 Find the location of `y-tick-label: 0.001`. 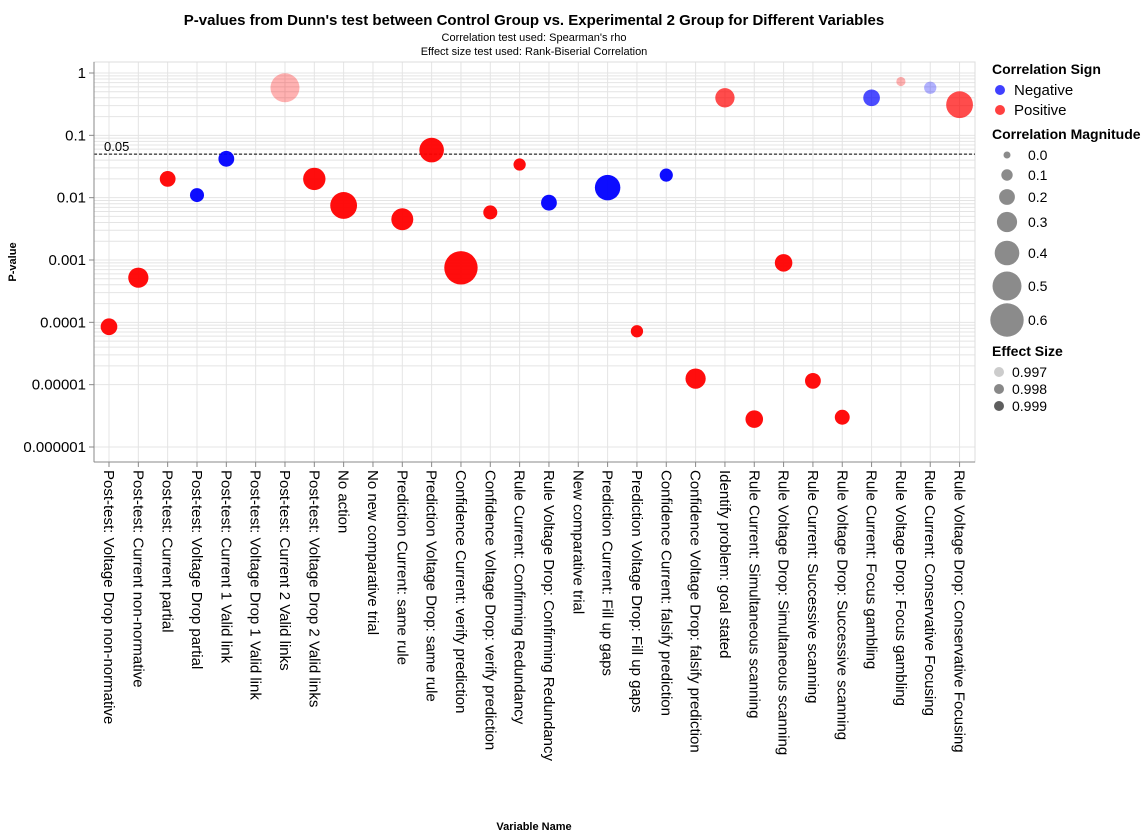

y-tick-label: 0.001 is located at coordinates (67, 260).